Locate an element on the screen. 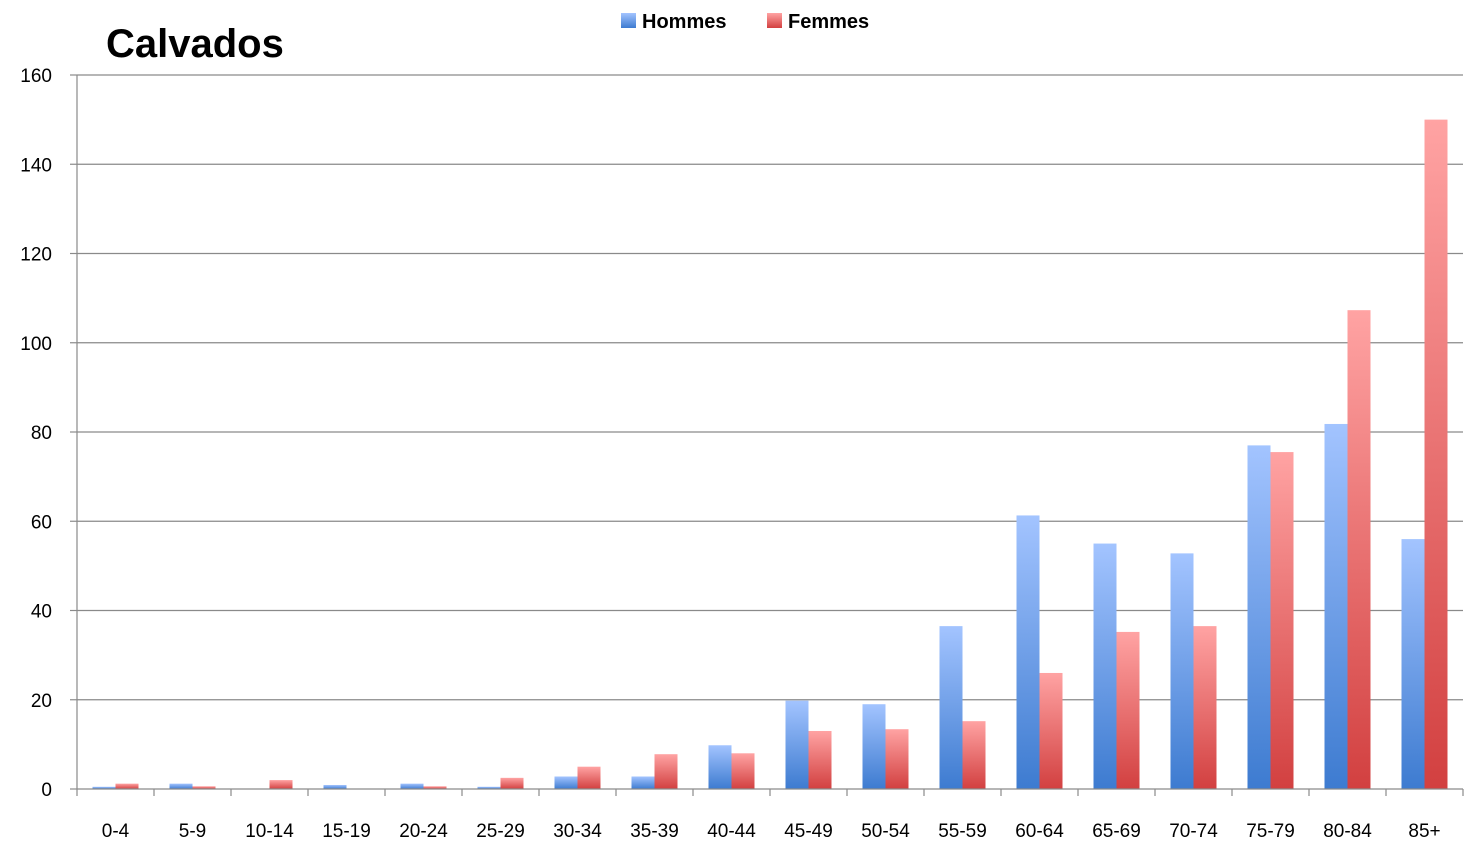 This screenshot has width=1466, height=842. y-tick-label: 80 is located at coordinates (41, 433).